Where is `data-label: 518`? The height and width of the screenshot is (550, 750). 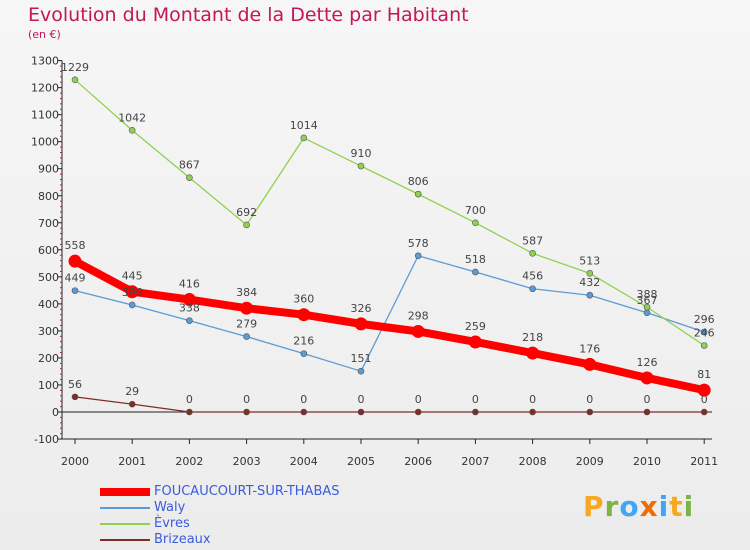 data-label: 518 is located at coordinates (475, 259).